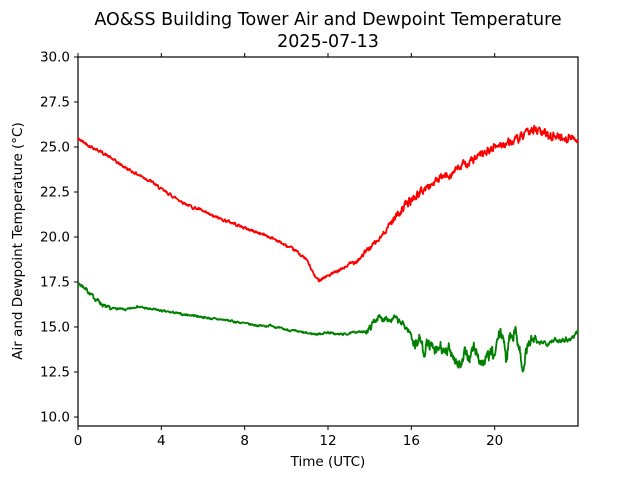 The image size is (640, 480). Describe the element at coordinates (55, 58) in the screenshot. I see `y-tick-label: 30.0` at that location.